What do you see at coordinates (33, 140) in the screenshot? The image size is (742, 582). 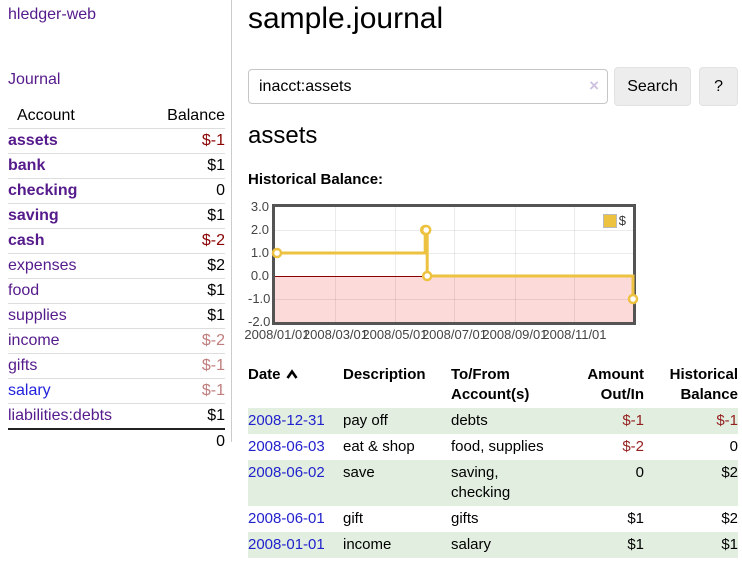 I see `account-link-assets: assets` at bounding box center [33, 140].